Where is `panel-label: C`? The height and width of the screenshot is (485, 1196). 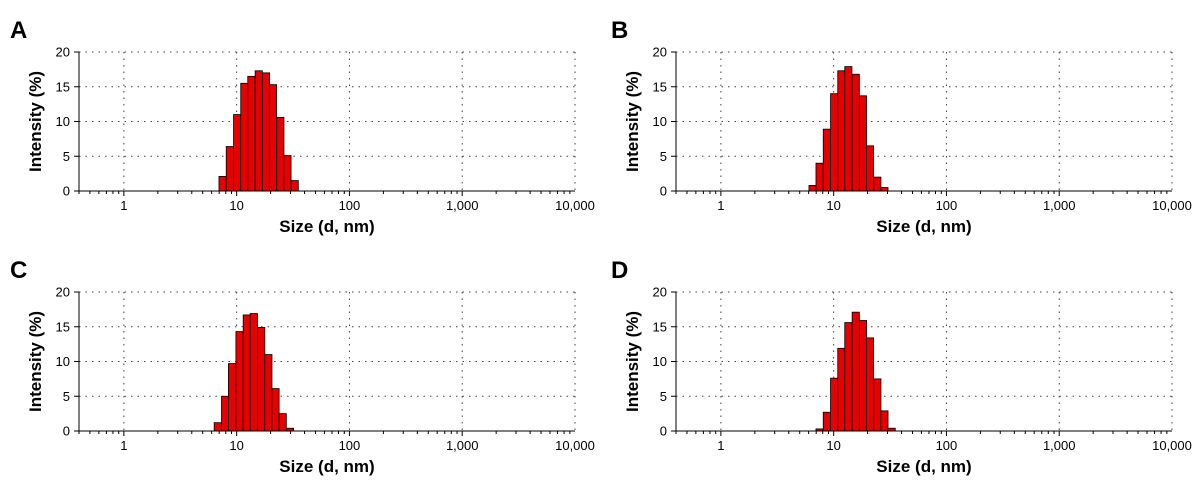 panel-label: C is located at coordinates (18, 270).